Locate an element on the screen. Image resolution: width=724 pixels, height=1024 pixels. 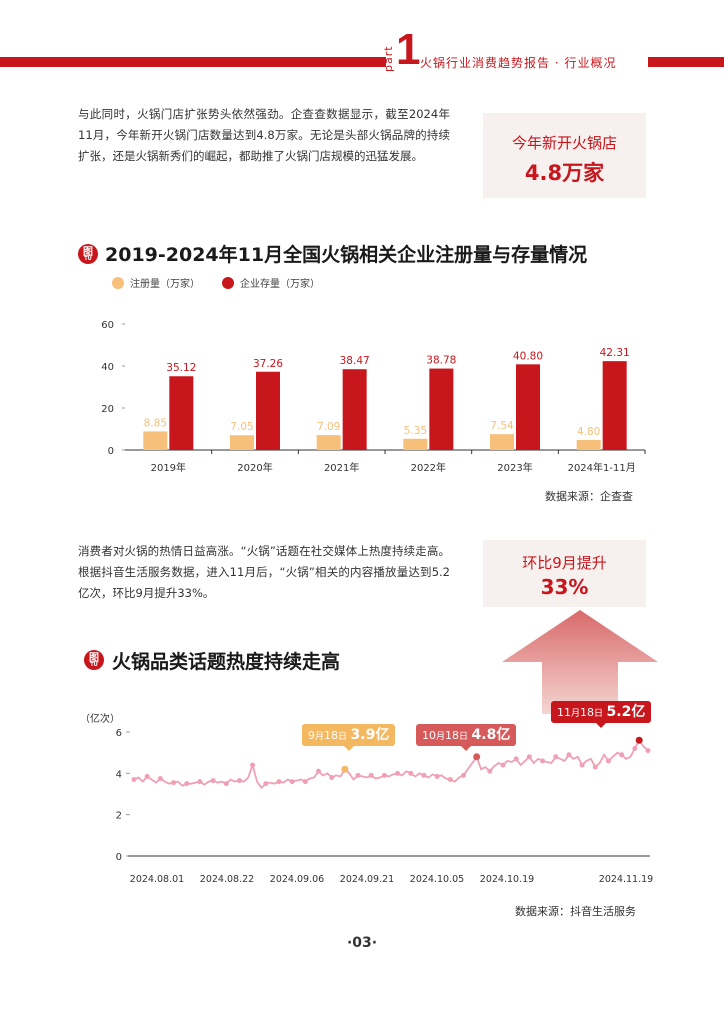
x-tick-label: 2024.10.05 is located at coordinates (437, 879).